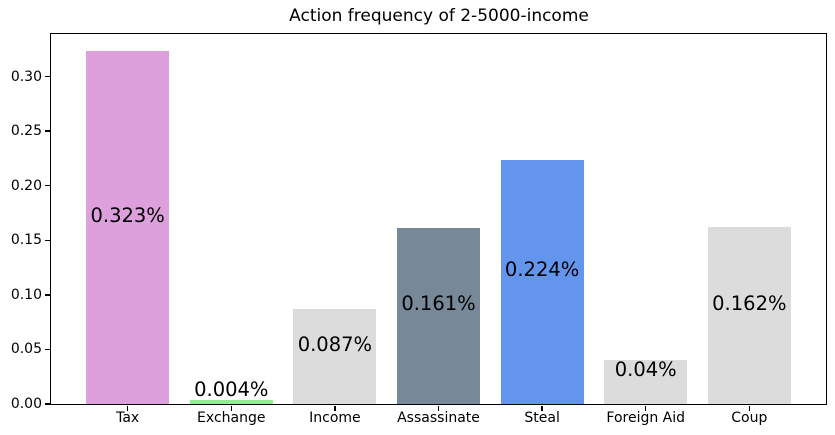 The height and width of the screenshot is (435, 835). Describe the element at coordinates (646, 418) in the screenshot. I see `x-tick-label-foreign-aid: Foreign Aid` at that location.